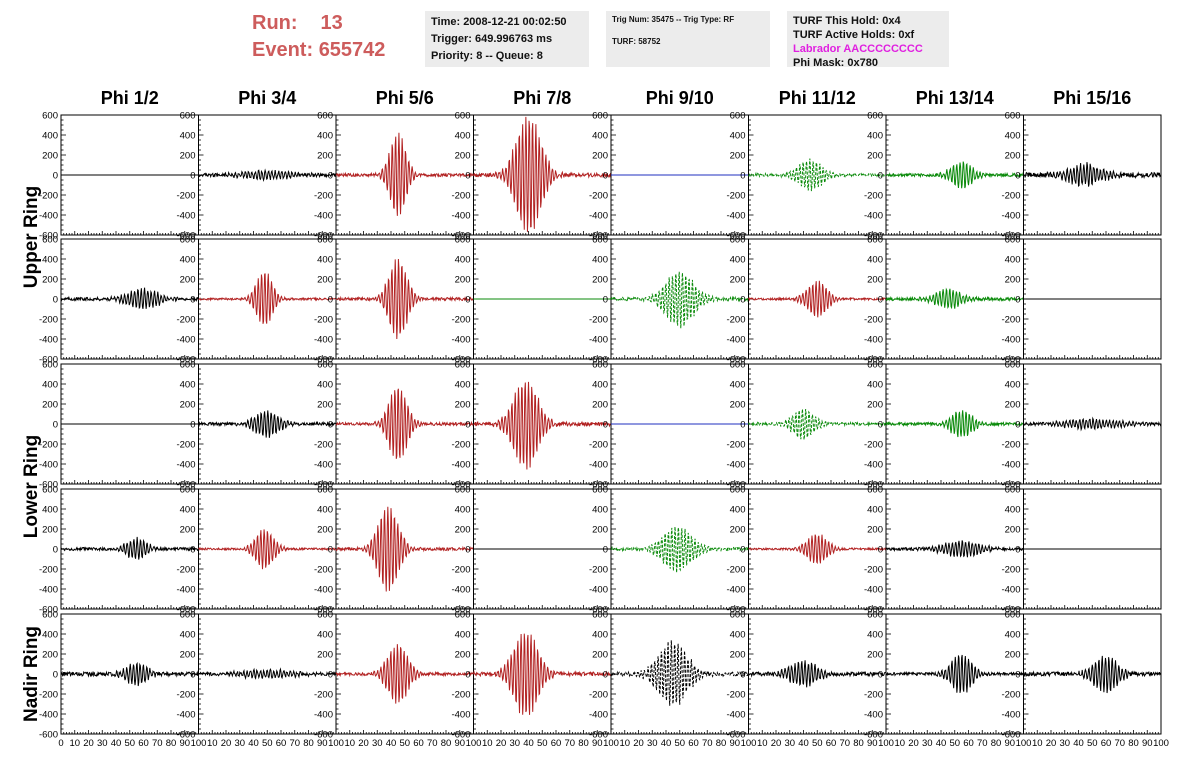 The height and width of the screenshot is (772, 1196). Describe the element at coordinates (325, 280) in the screenshot. I see `y-tick-label-1-2-2: 200` at that location.